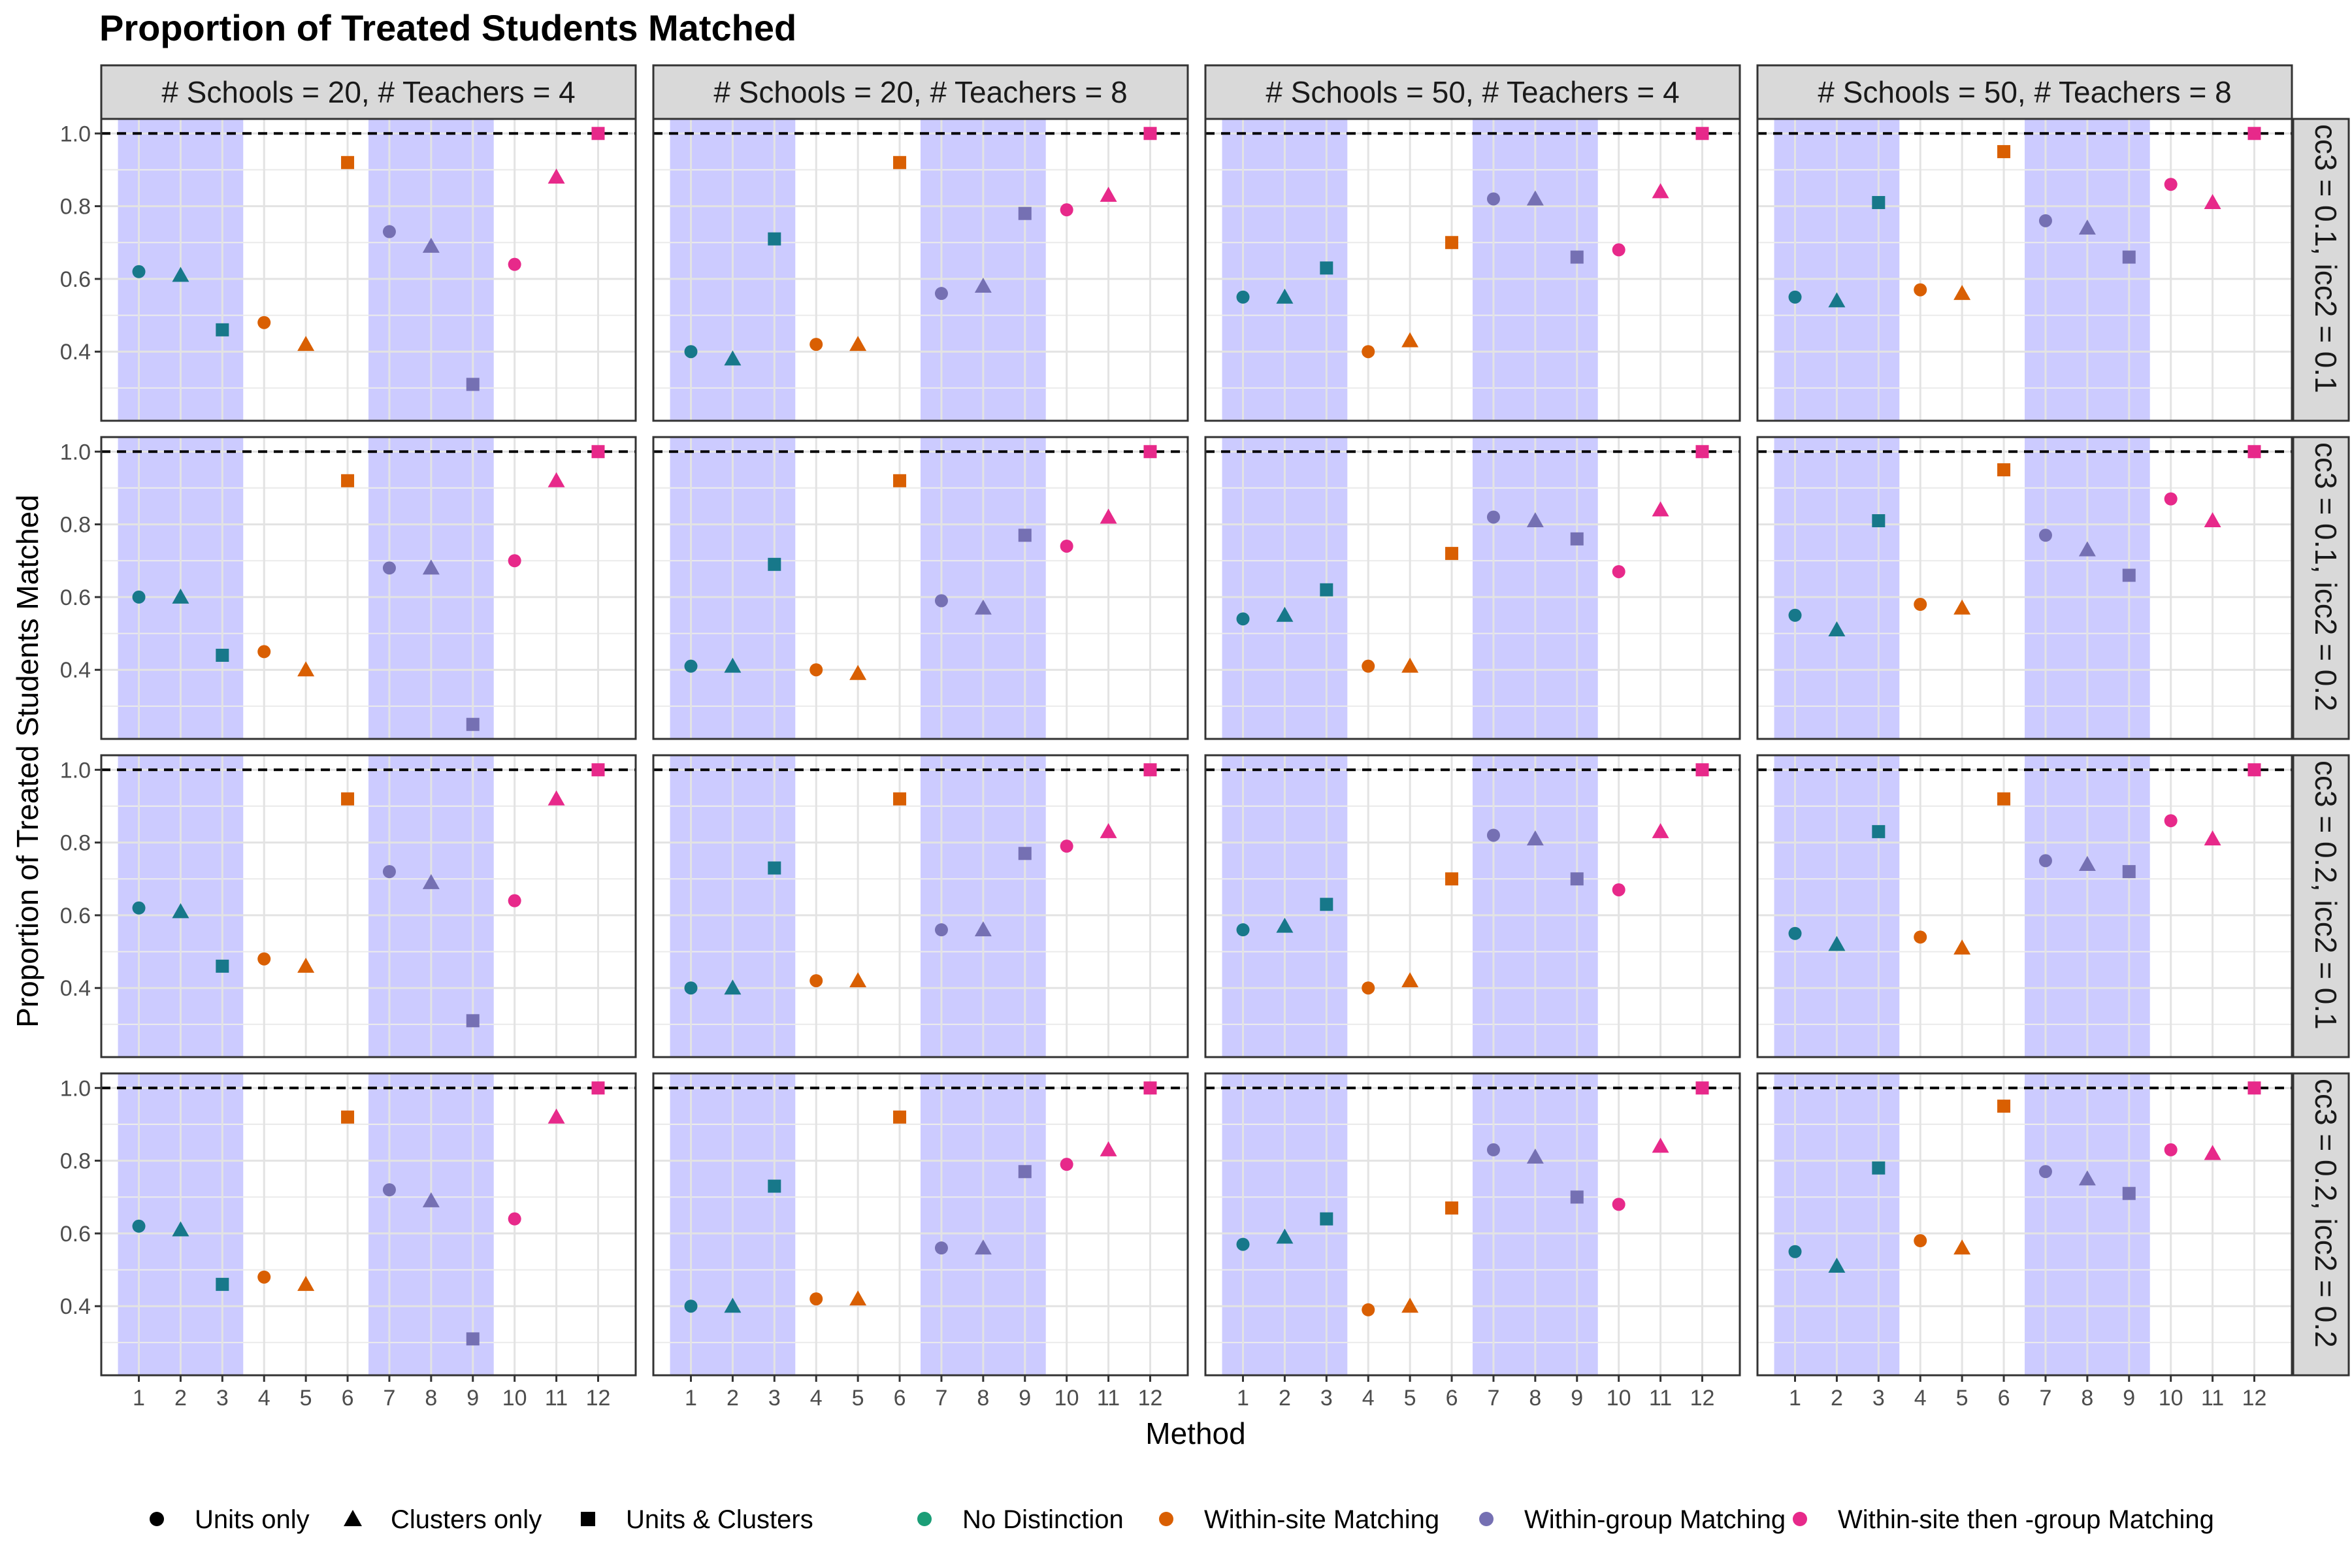  What do you see at coordinates (75, 207) in the screenshot?
I see `y-tick-label: 0.8` at bounding box center [75, 207].